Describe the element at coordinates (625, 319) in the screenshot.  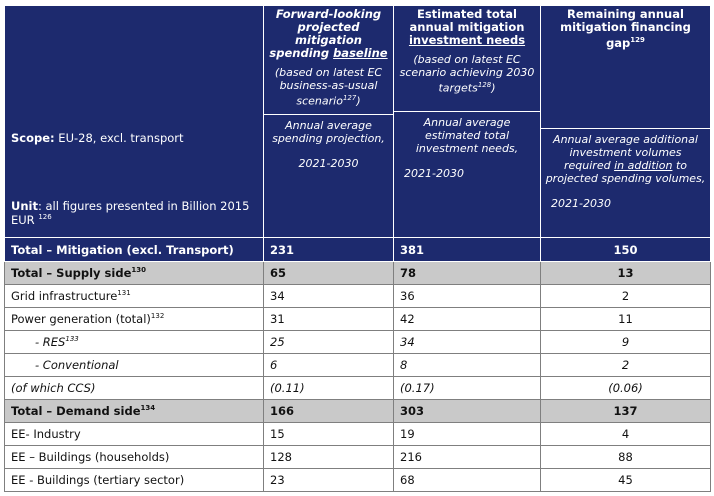
I see `cell-gap: 11` at that location.